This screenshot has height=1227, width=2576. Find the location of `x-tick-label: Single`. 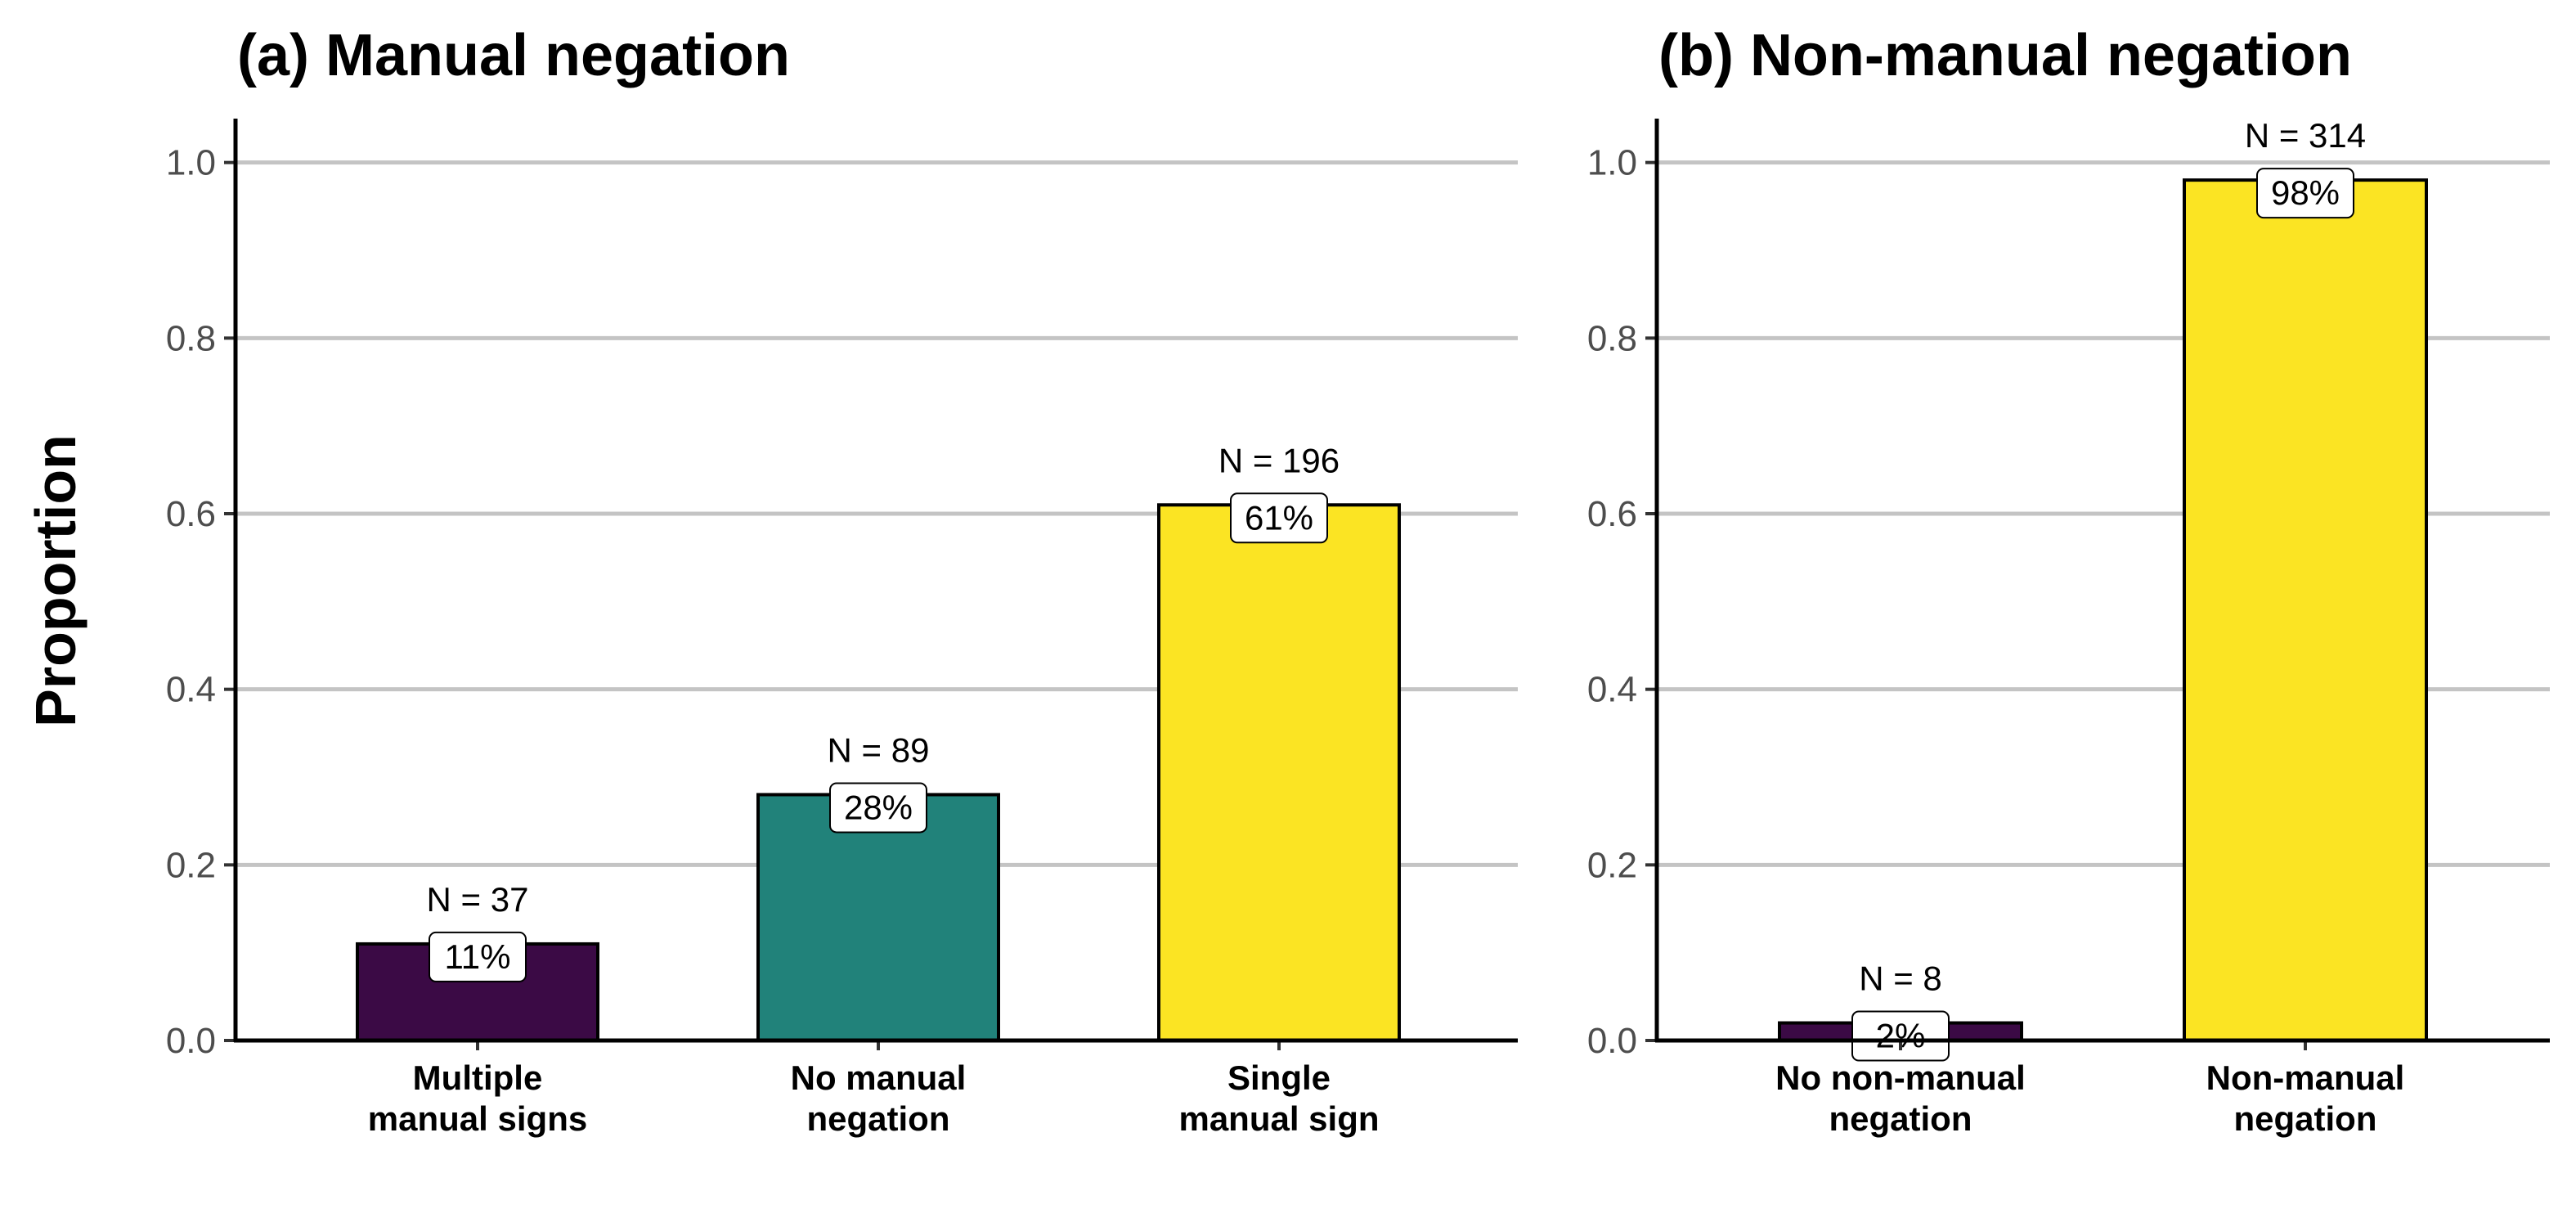

x-tick-label: Single is located at coordinates (1279, 1077).